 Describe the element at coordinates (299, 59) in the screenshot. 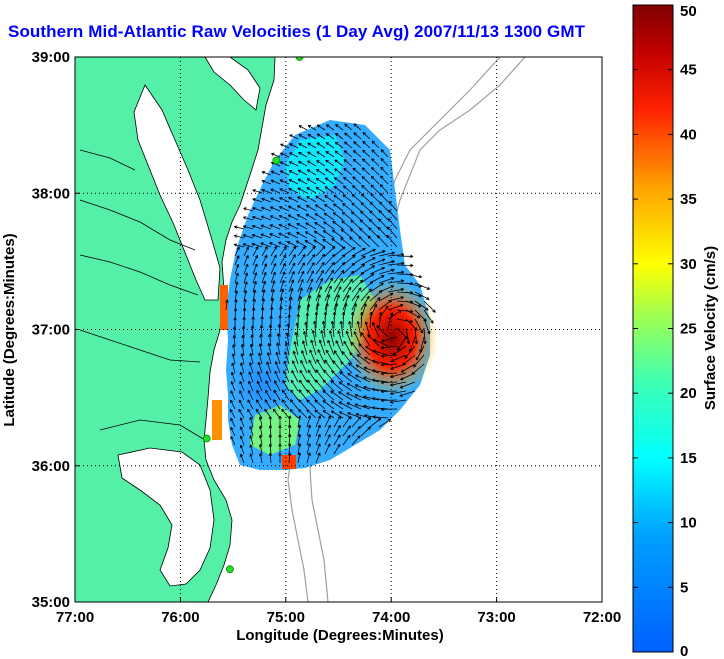

I see `radar-station` at that location.